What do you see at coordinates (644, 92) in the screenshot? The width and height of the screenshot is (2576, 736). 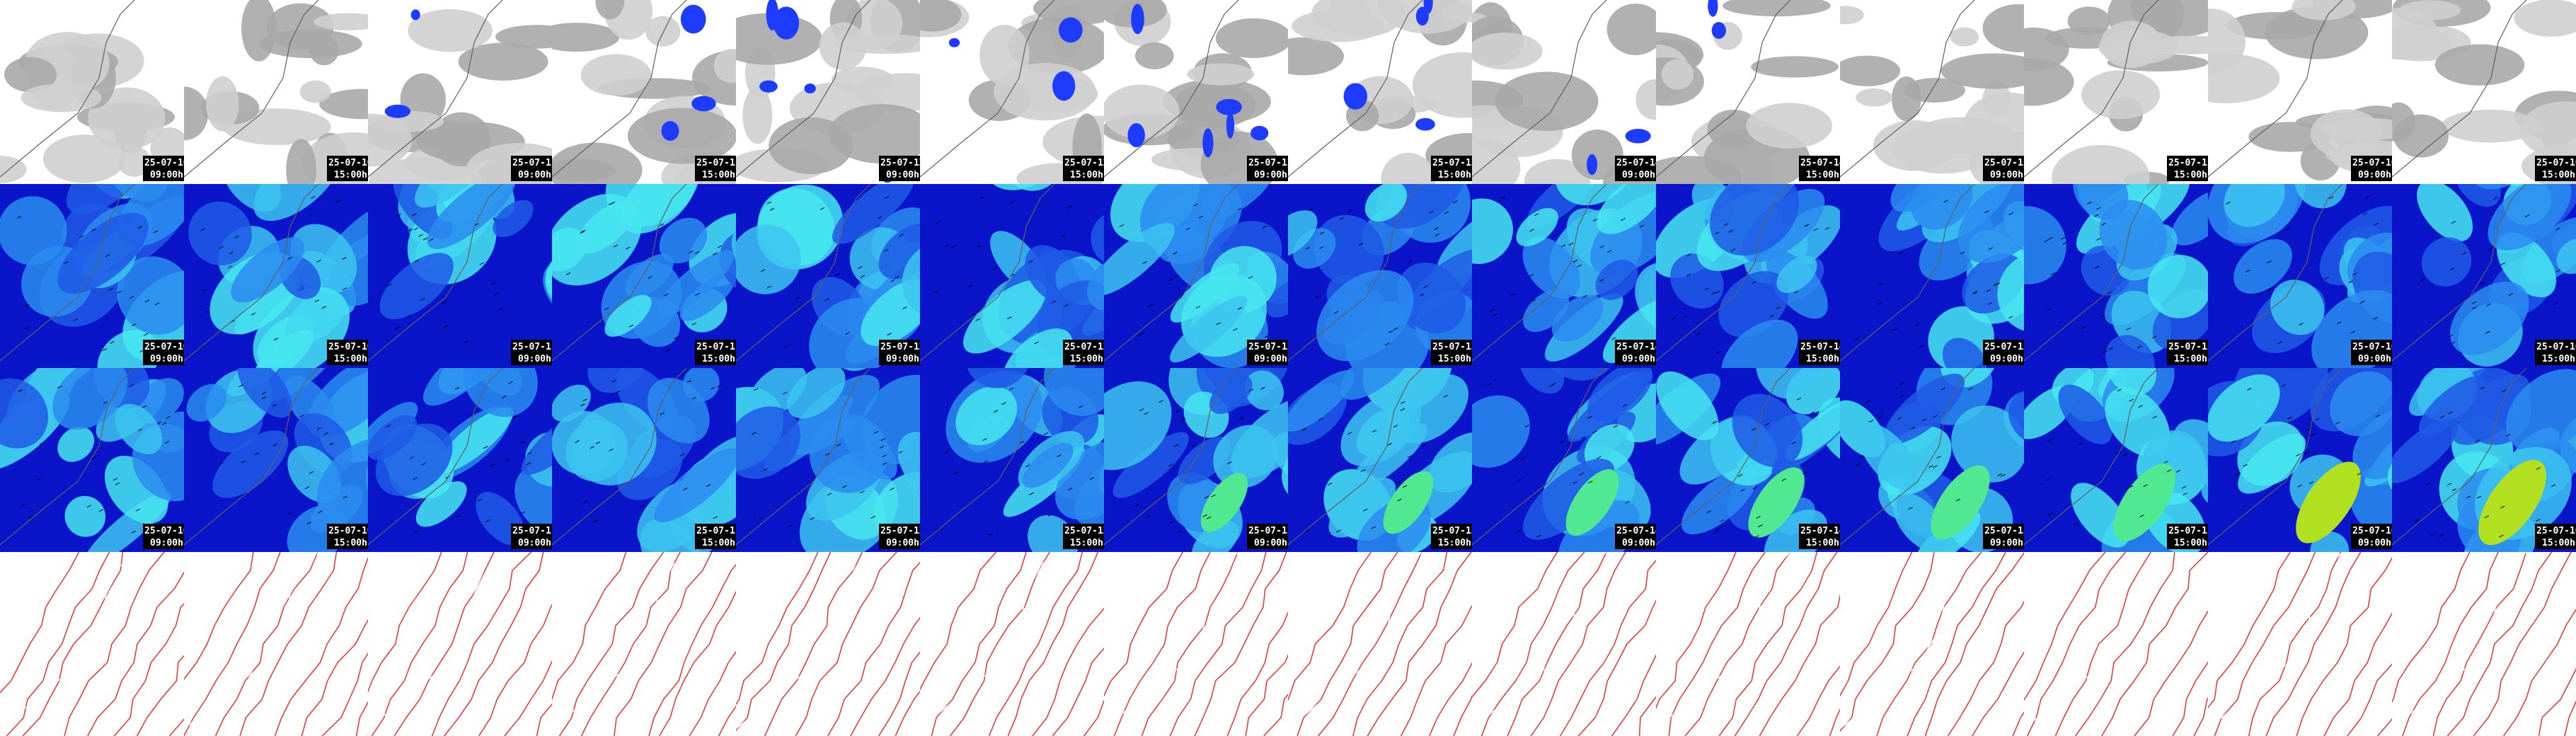 I see `map-tile: 25-07-11 15:00h` at bounding box center [644, 92].